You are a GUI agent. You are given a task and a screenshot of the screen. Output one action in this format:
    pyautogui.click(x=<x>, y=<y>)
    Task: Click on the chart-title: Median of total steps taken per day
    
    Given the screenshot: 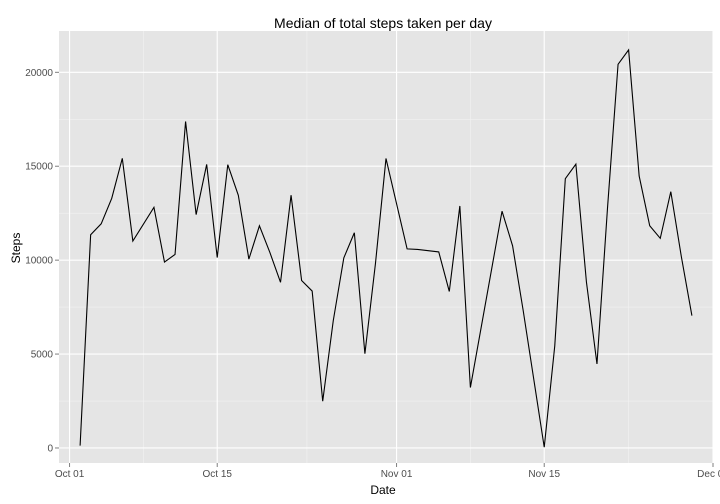 What is the action you would take?
    pyautogui.click(x=383, y=23)
    